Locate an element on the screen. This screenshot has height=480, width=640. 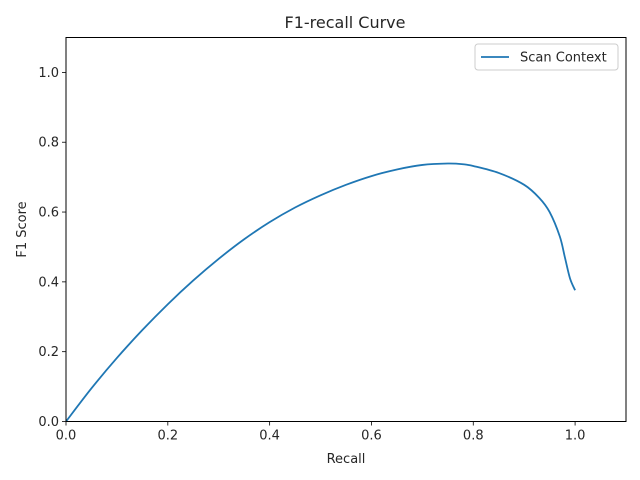
y-tick-label: 0.0 is located at coordinates (48, 422).